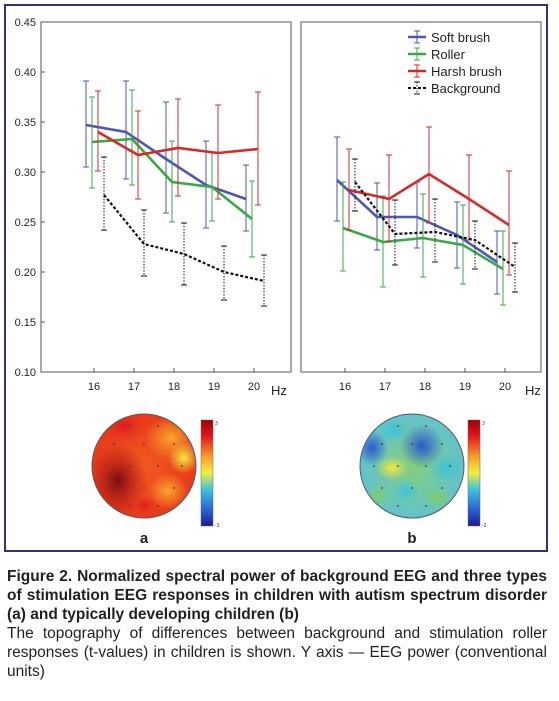 The width and height of the screenshot is (559, 701). What do you see at coordinates (474, 473) in the screenshot?
I see `colorbar-b` at bounding box center [474, 473].